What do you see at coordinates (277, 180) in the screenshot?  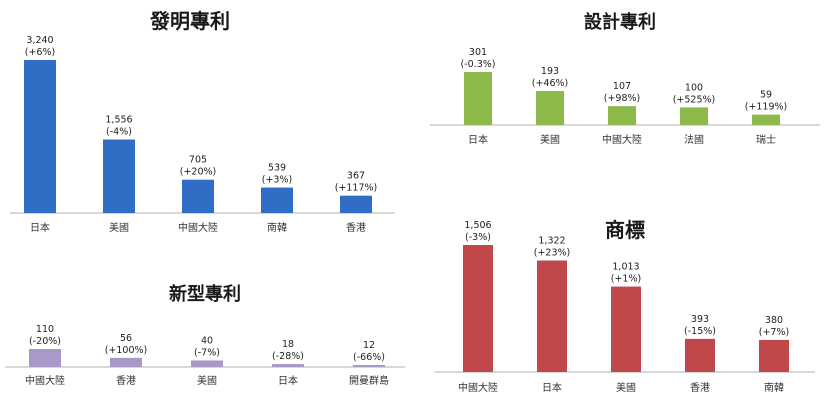 I see `data-label-change: (+3%)` at bounding box center [277, 180].